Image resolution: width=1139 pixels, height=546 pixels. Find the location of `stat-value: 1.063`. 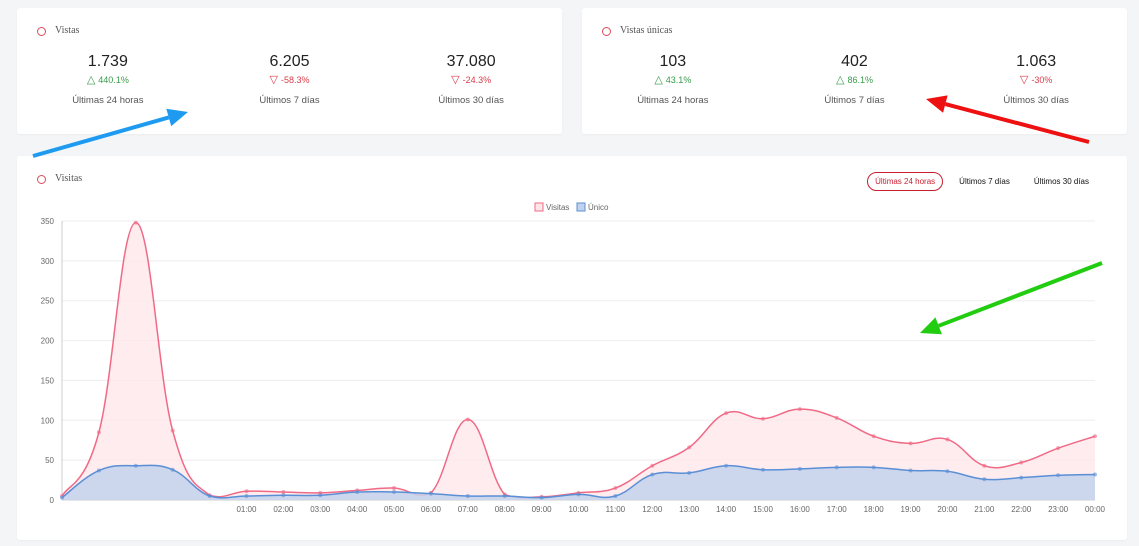

stat-value: 1.063 is located at coordinates (1036, 61).